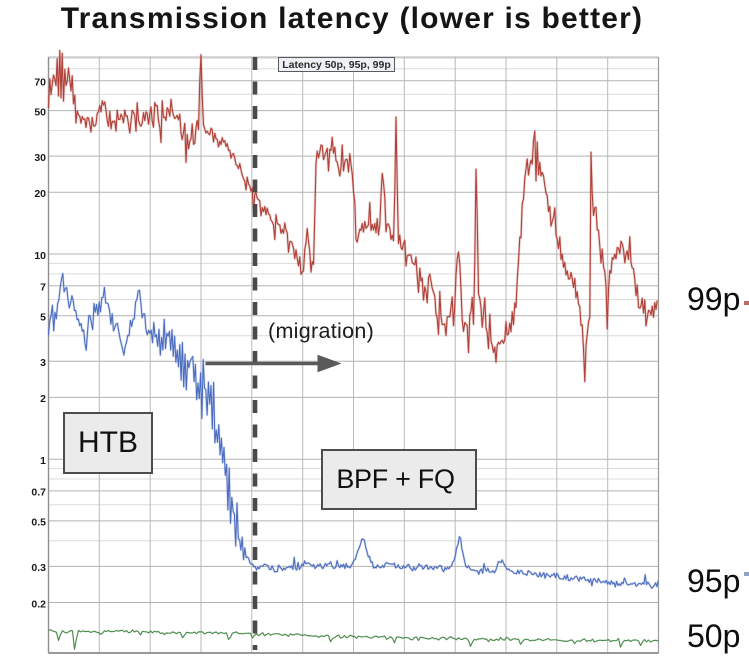 The image size is (749, 669). I want to click on svg-text: 3, so click(43, 363).